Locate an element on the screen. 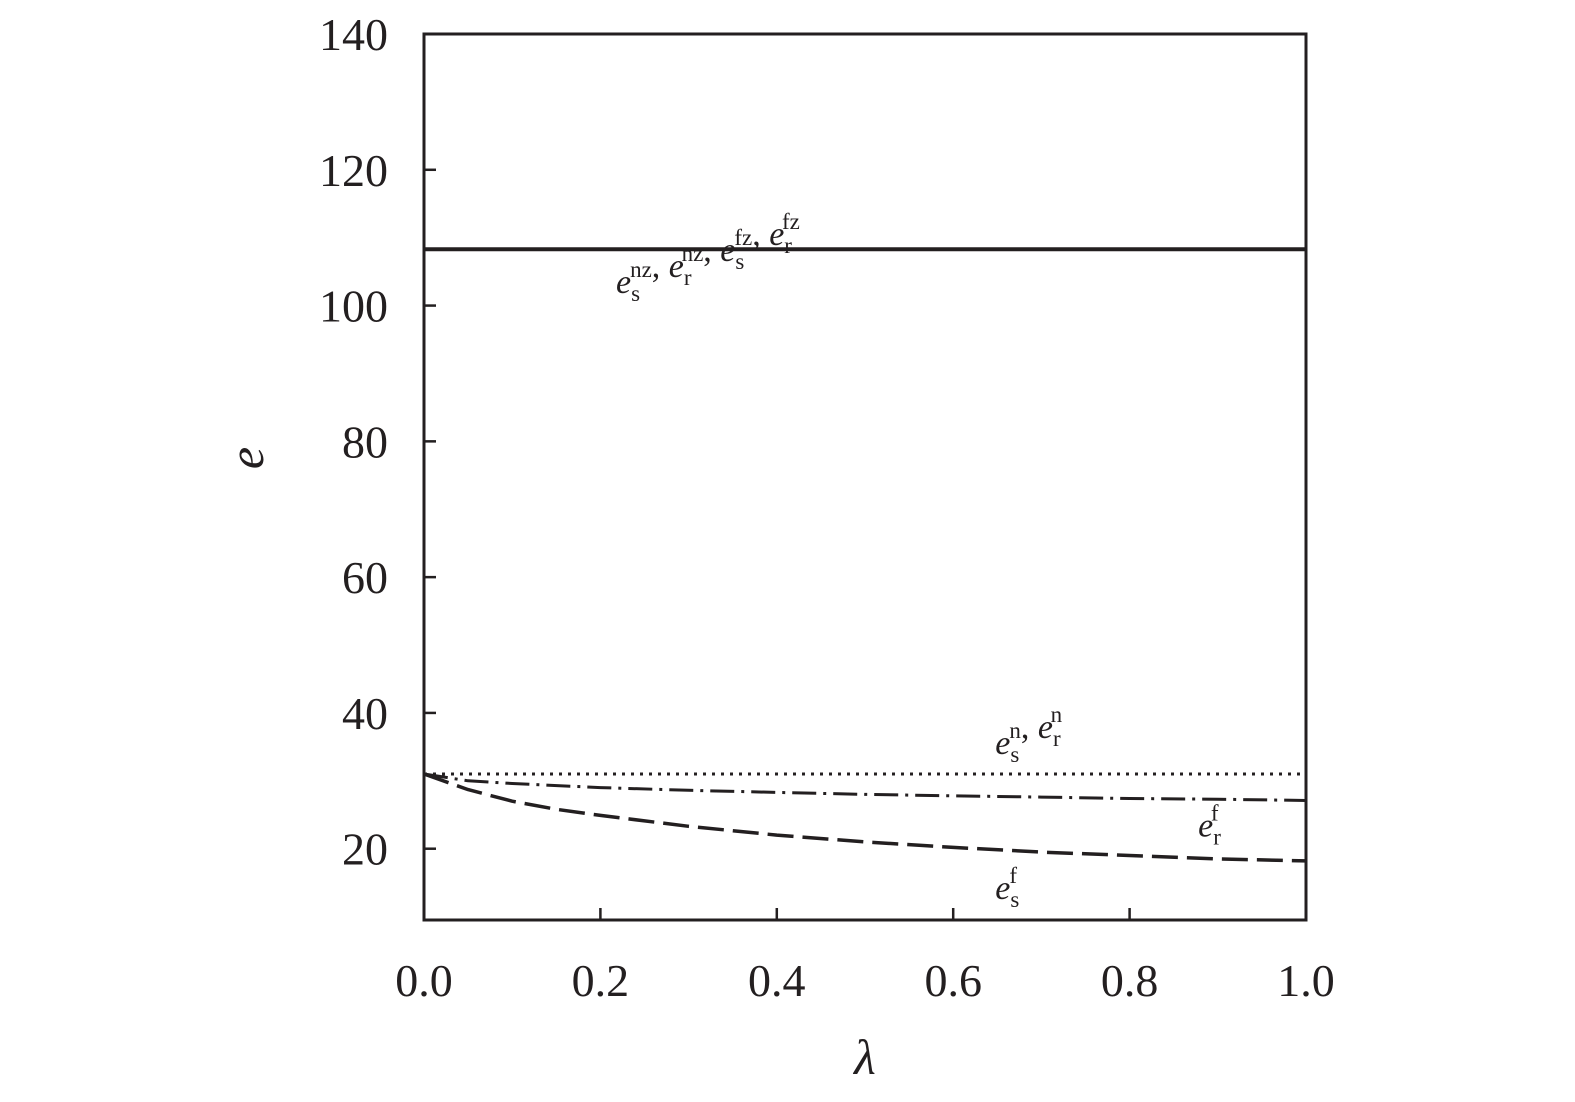  y-tick-label: 120 is located at coordinates (353, 170).